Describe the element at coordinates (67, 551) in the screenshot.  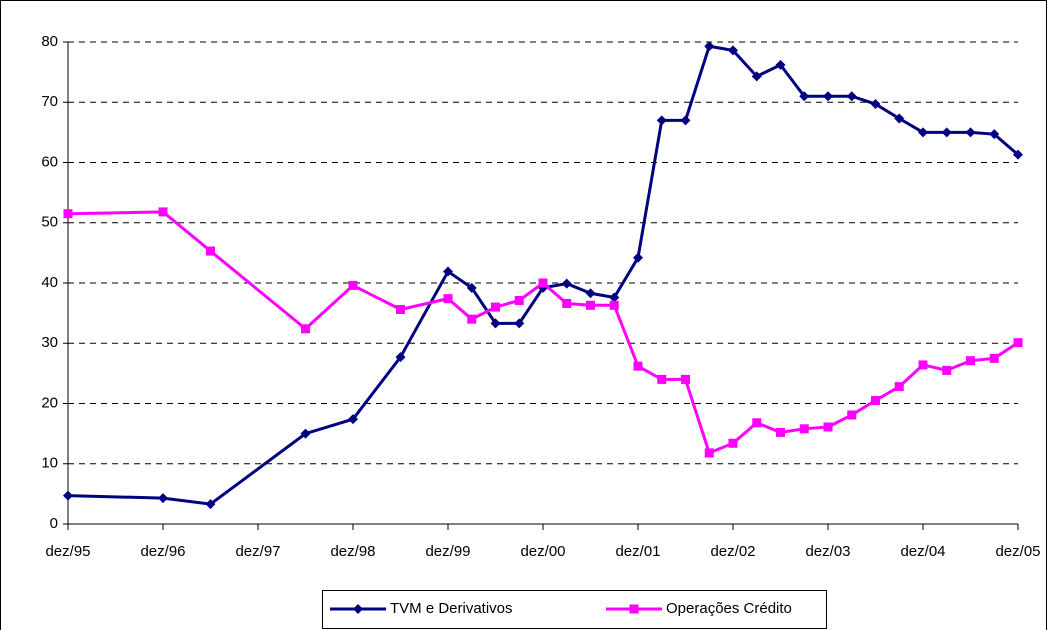
I see `x-tick-label: dez/95` at that location.